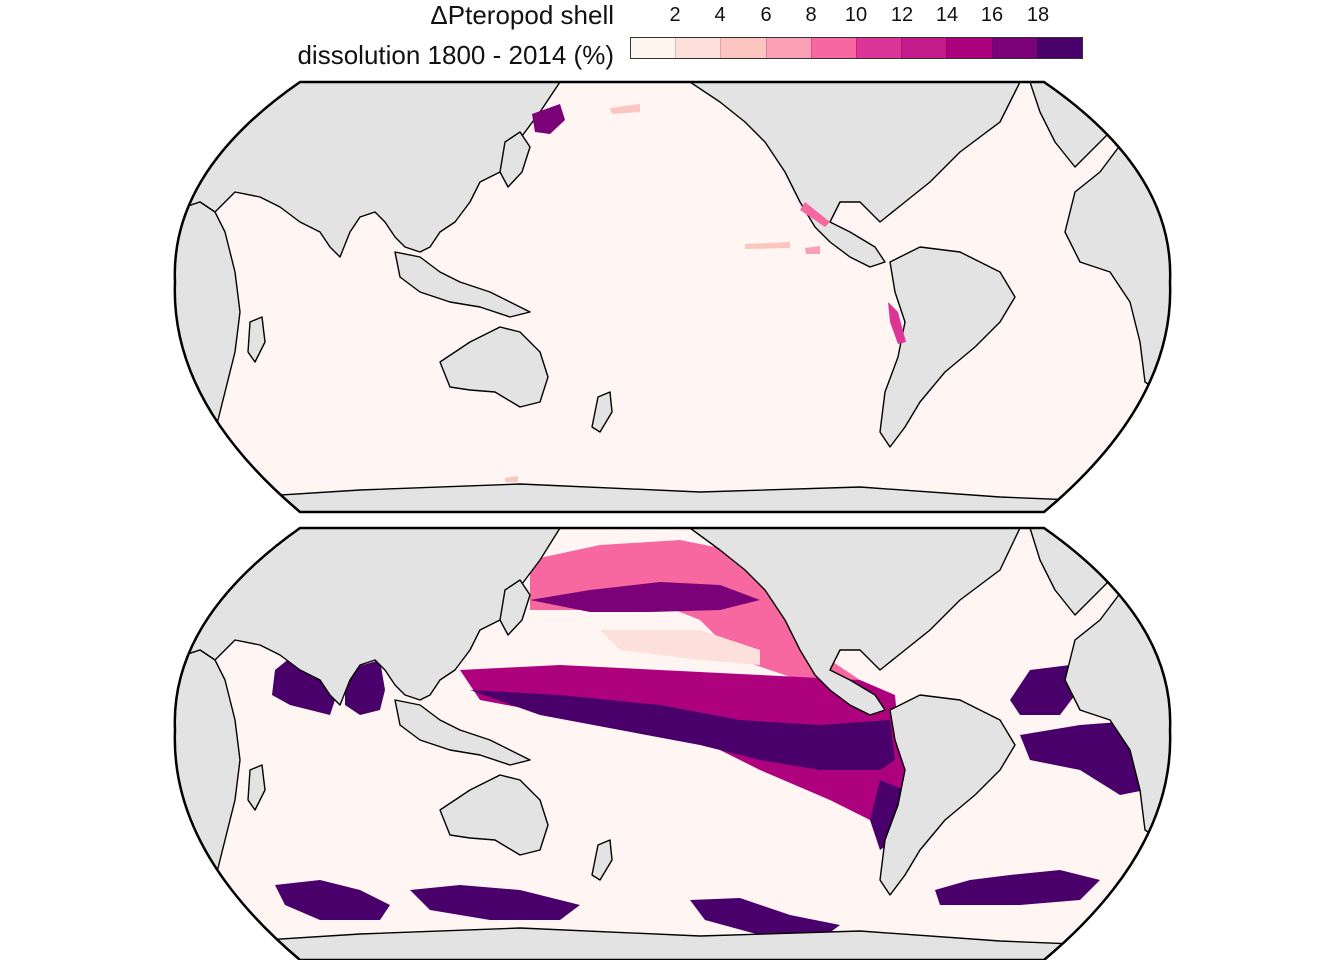  What do you see at coordinates (992, 15) in the screenshot?
I see `colorbar-tick: 16` at bounding box center [992, 15].